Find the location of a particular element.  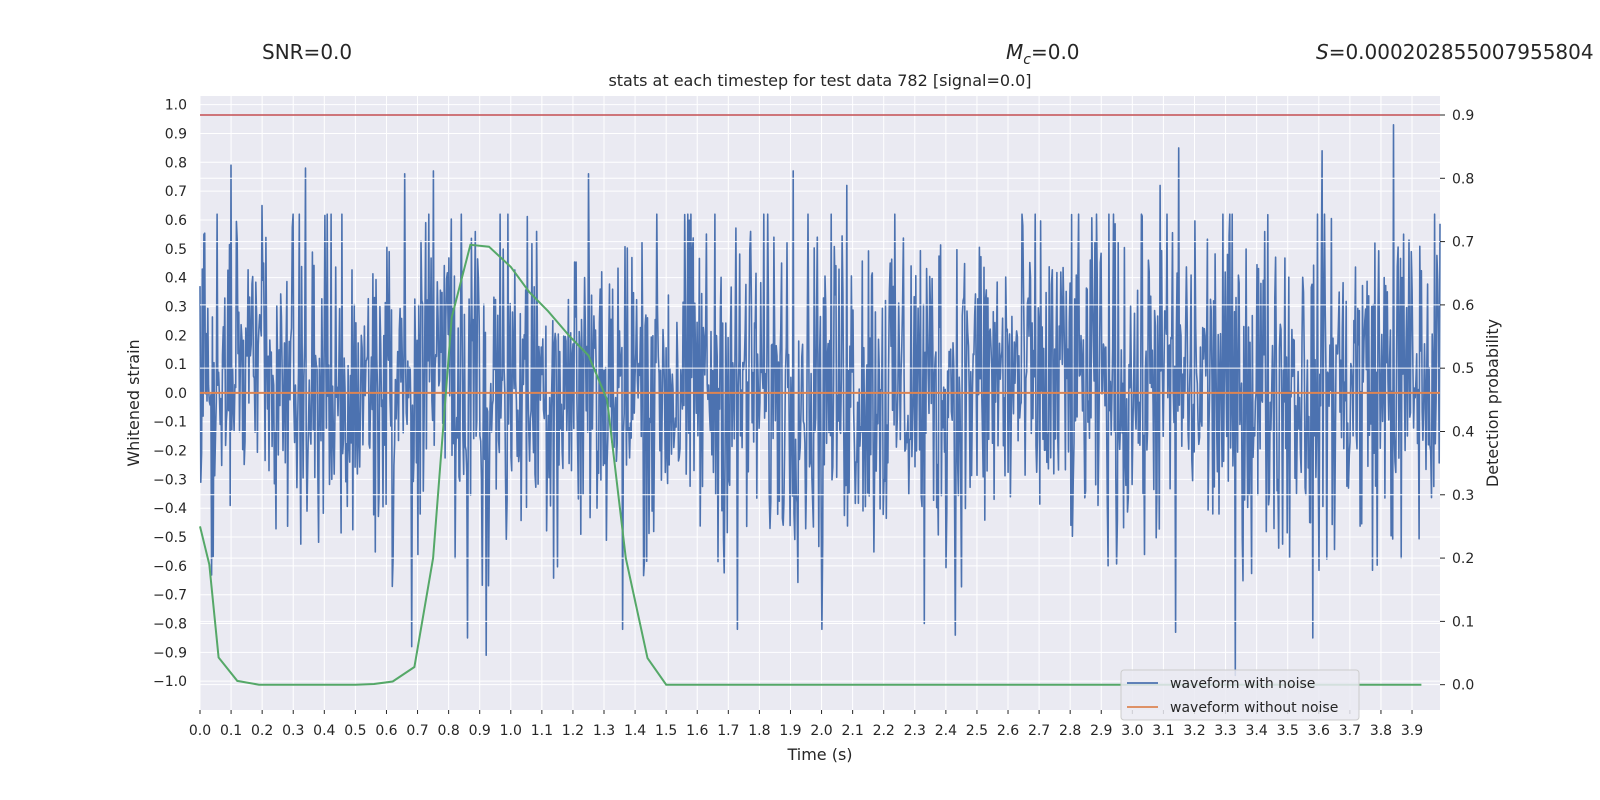

x-tick-label: 3.2 is located at coordinates (1194, 731).